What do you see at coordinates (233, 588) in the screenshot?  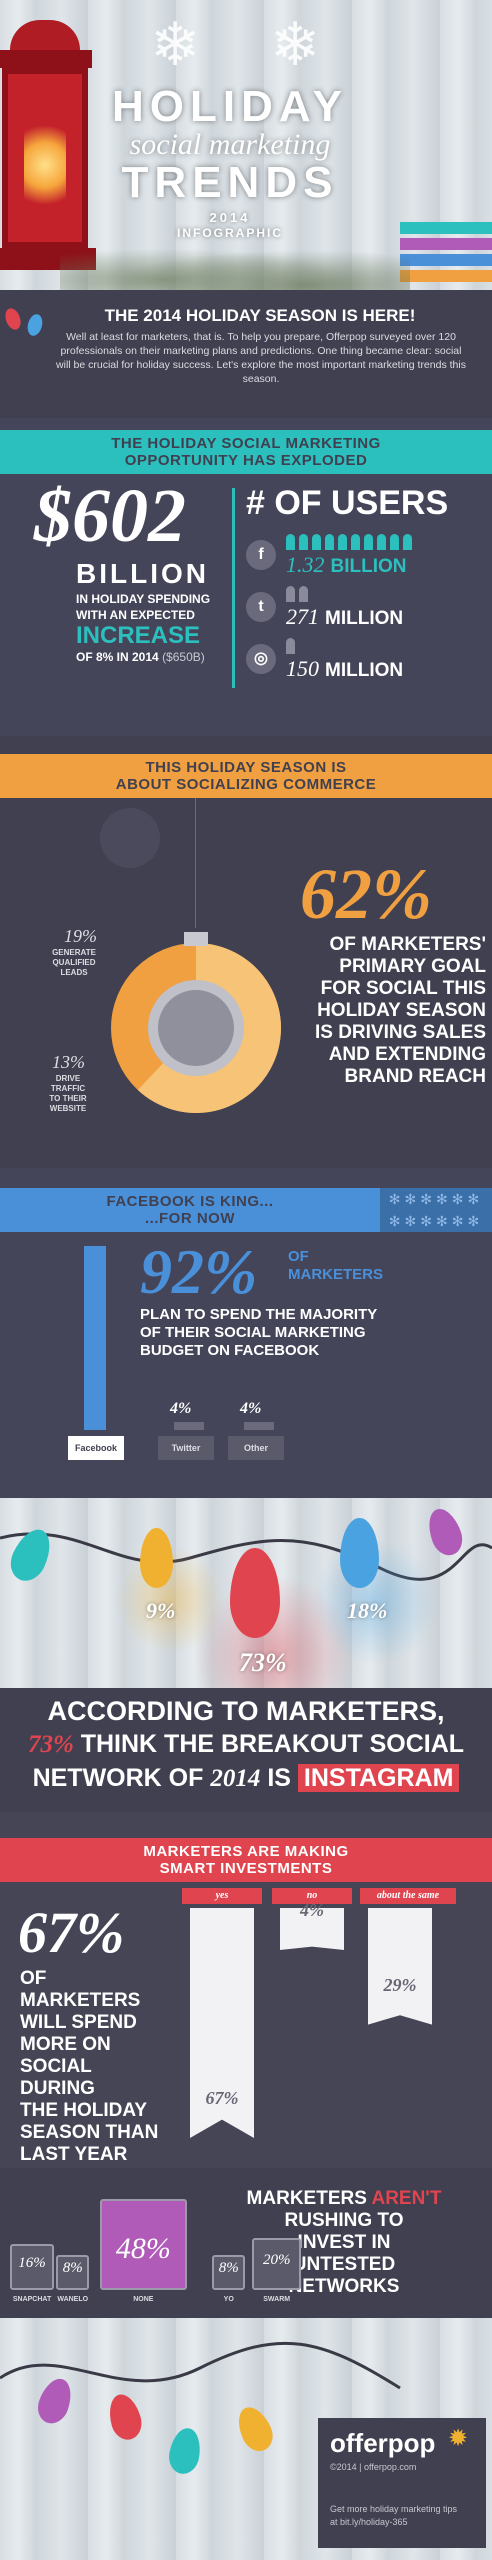 I see `section1-divider` at bounding box center [233, 588].